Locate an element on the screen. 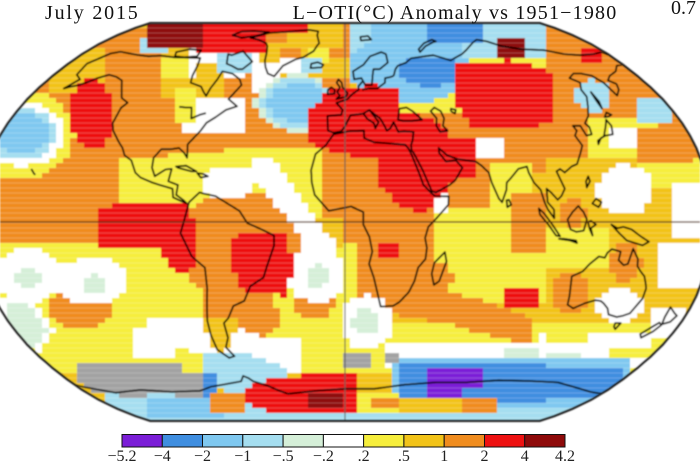 The width and height of the screenshot is (700, 465). svg-text: 4.2 is located at coordinates (565, 456).